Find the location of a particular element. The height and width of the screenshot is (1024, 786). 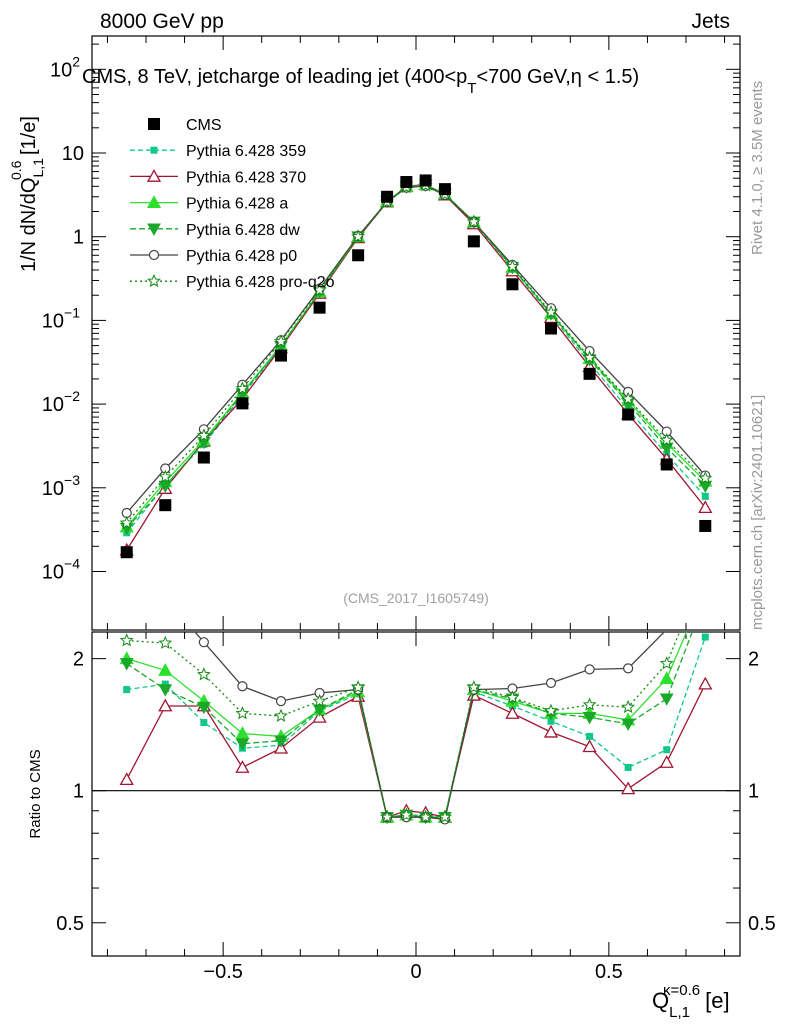

x-tick-label: 0 is located at coordinates (415, 972).